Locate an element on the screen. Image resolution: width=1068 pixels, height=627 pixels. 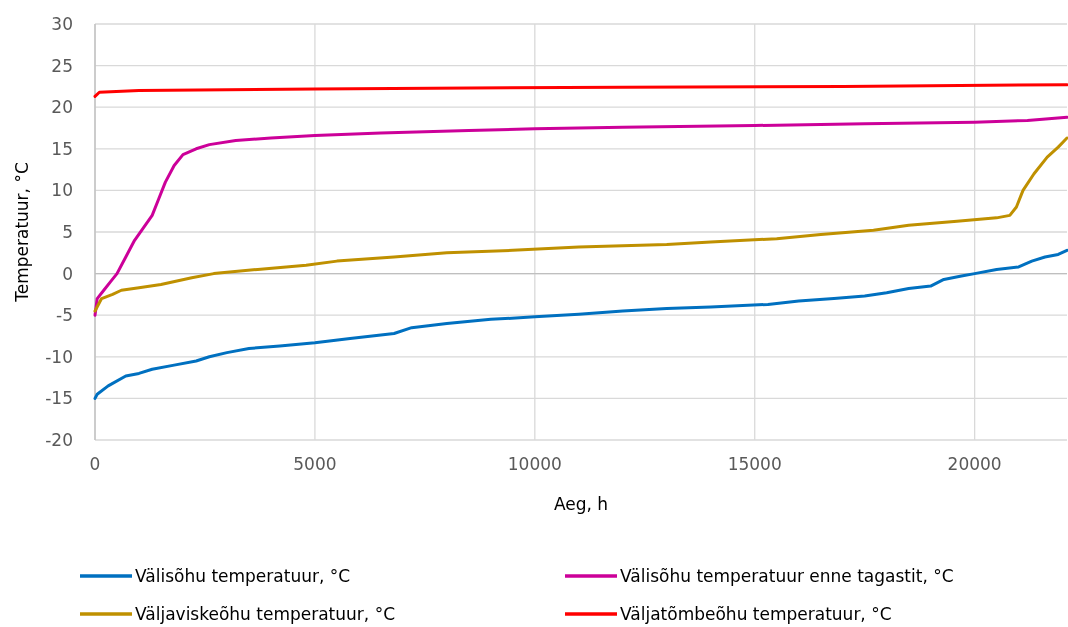
y-tick-label: 5 is located at coordinates (67, 231).